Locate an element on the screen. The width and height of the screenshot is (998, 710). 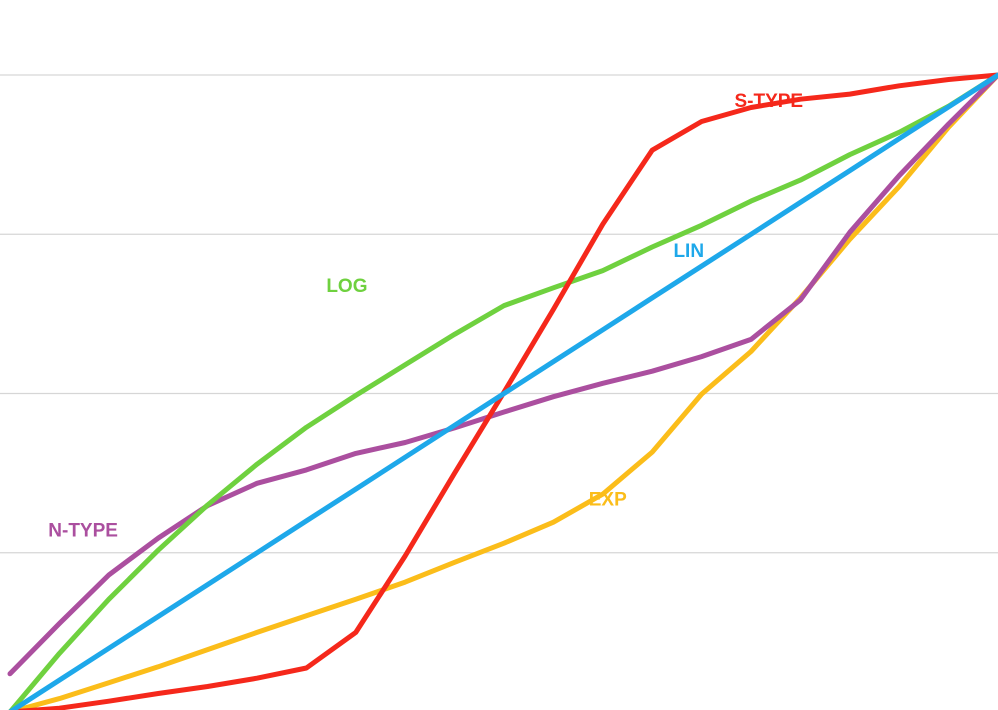
series-label-s-type: S-TYPE is located at coordinates (768, 101).